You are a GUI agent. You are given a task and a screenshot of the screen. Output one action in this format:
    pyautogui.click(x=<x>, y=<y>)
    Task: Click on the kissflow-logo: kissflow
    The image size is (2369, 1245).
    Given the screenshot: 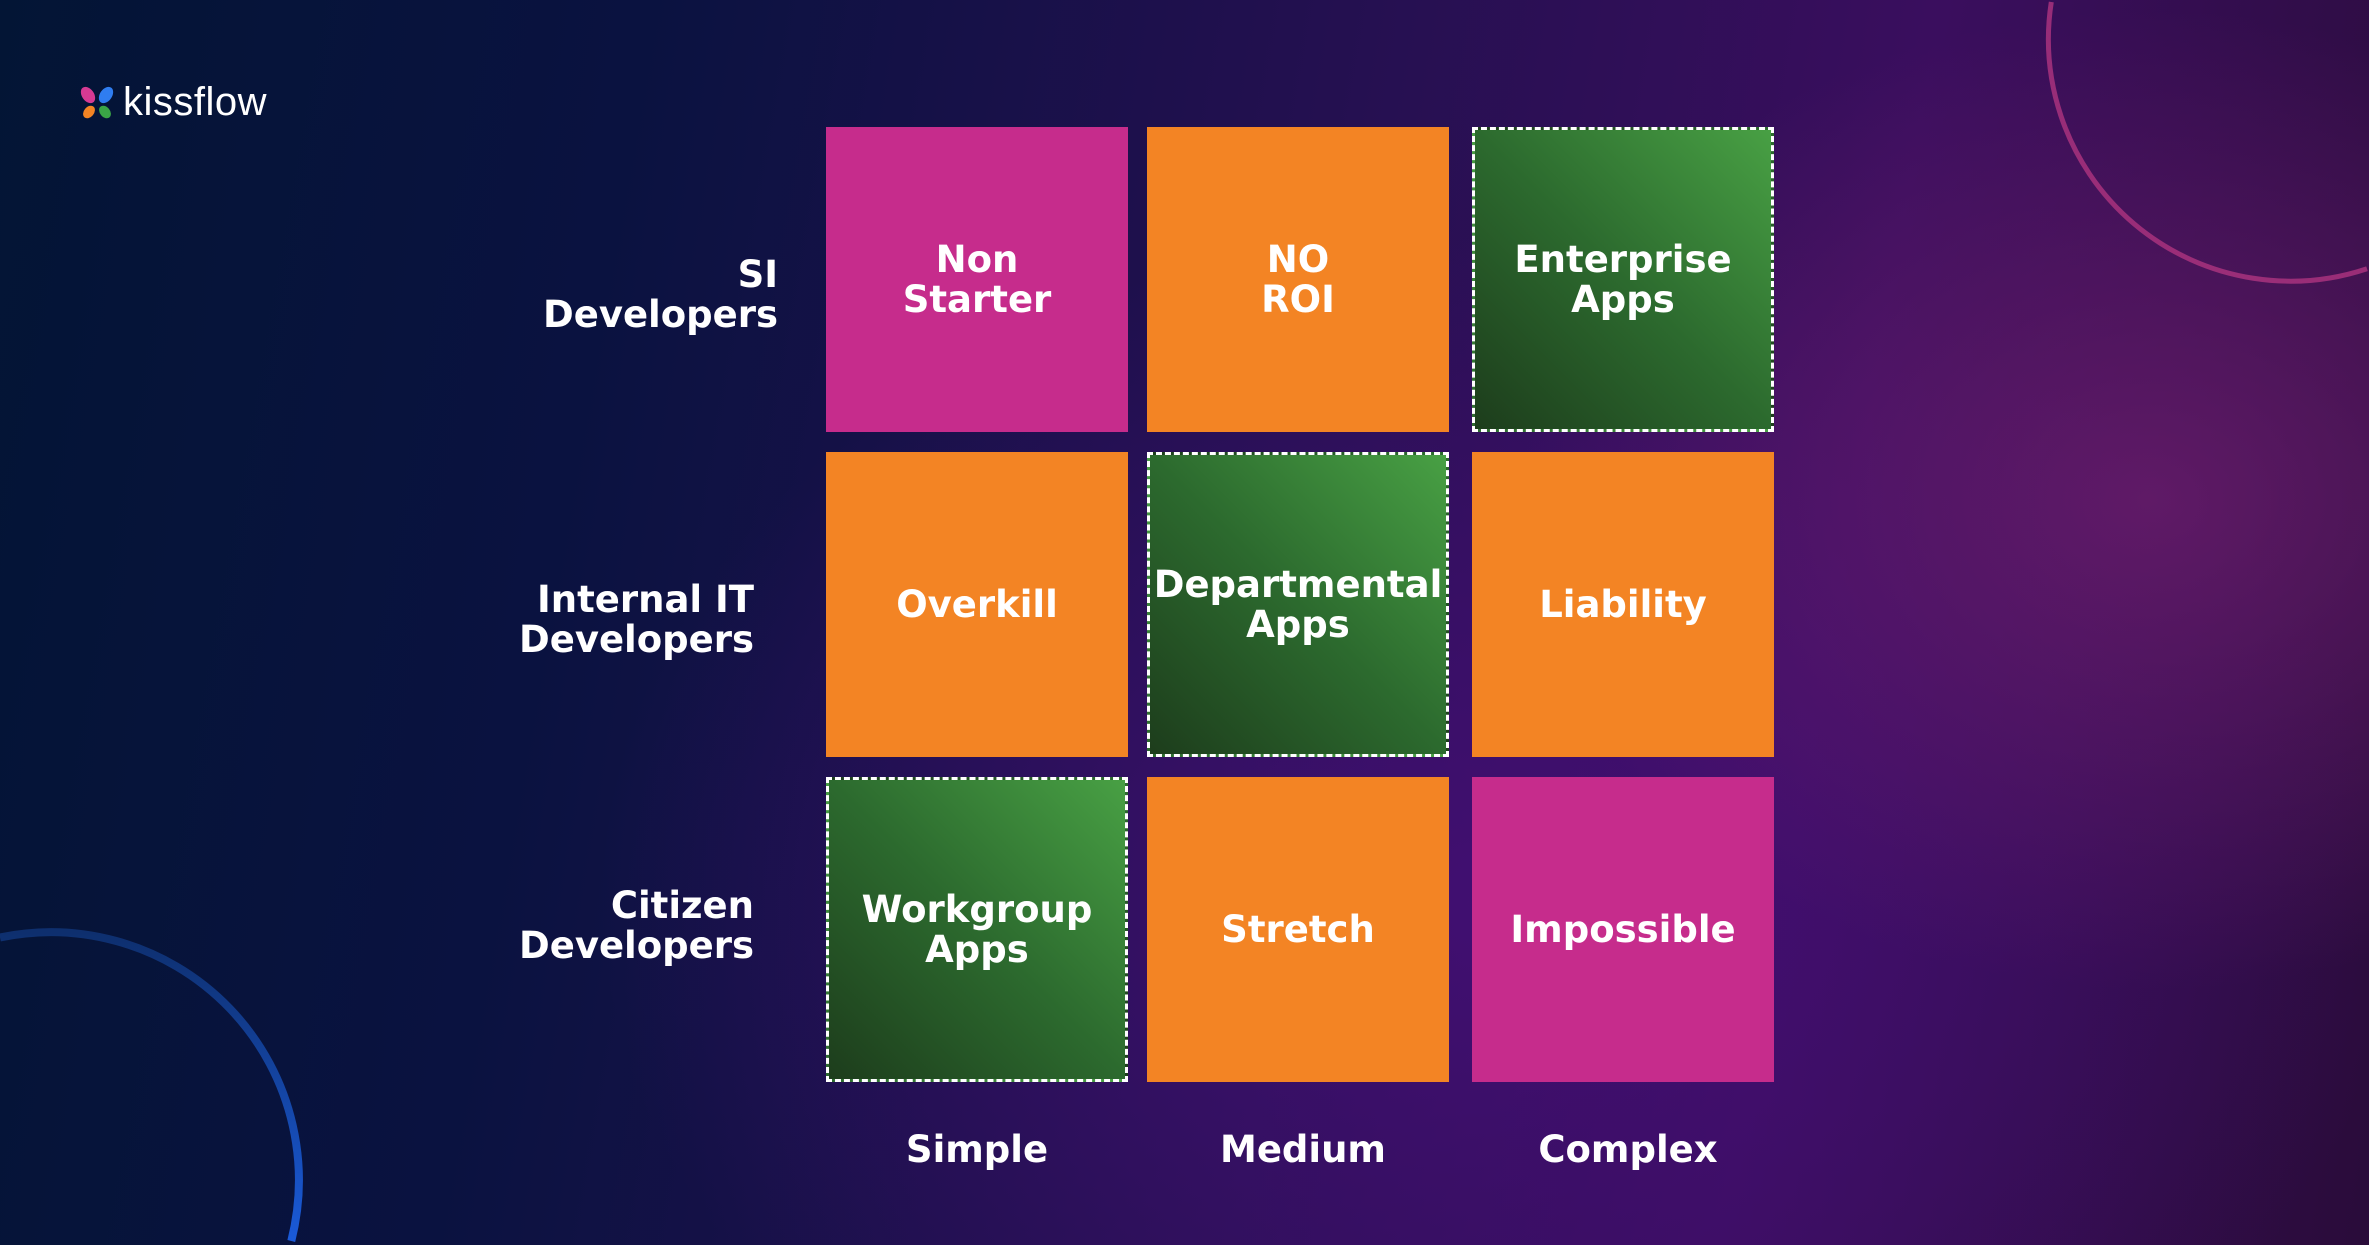 What is the action you would take?
    pyautogui.click(x=173, y=102)
    